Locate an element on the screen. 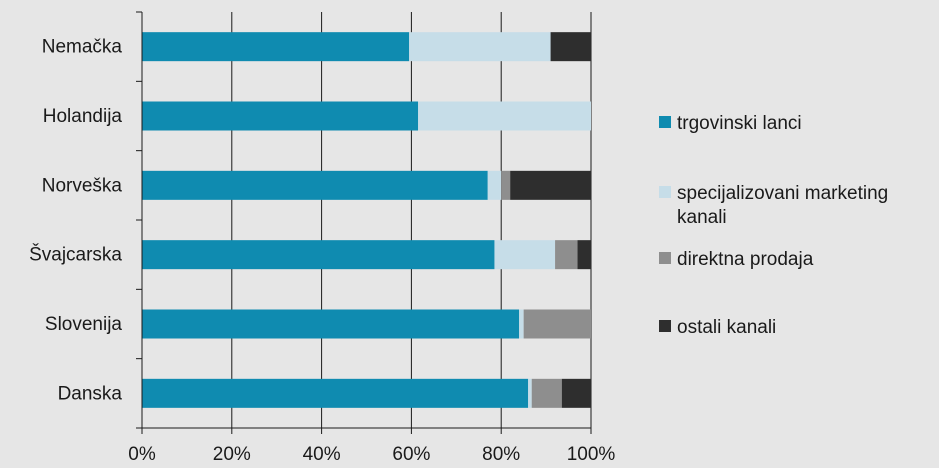 The height and width of the screenshot is (468, 939). legend-label: direktna prodaja is located at coordinates (745, 259).